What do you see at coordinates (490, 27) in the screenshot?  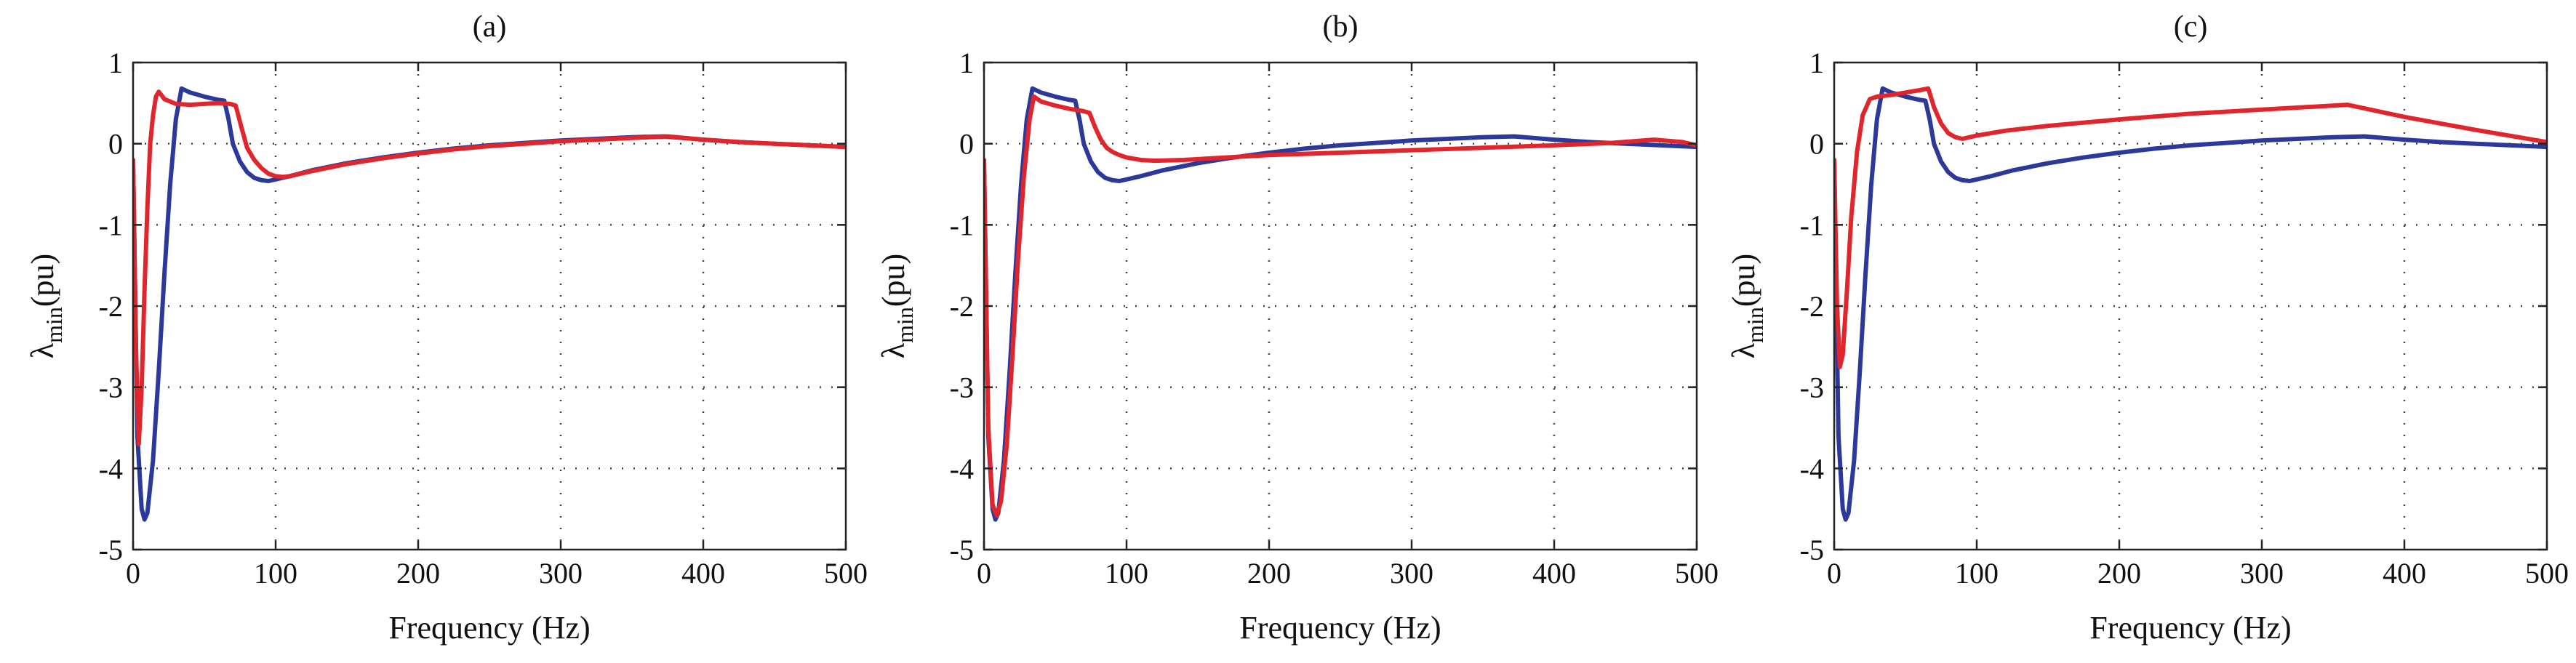 I see `chart-title: (a)` at bounding box center [490, 27].